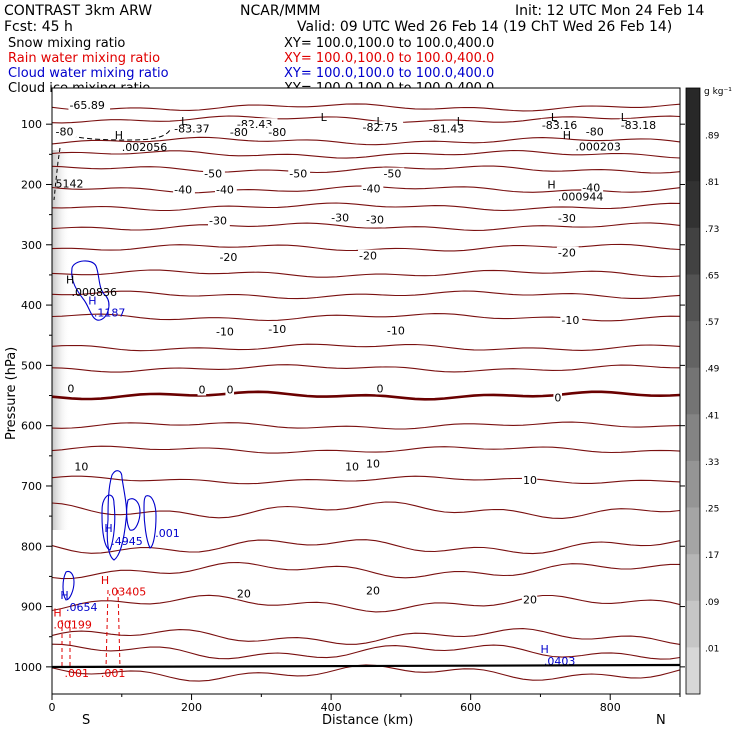 This screenshot has width=740, height=740. Describe the element at coordinates (389, 58) in the screenshot. I see `legend-rain-xy: XY= 100.0,100.0 to 100.0,400.0` at that location.